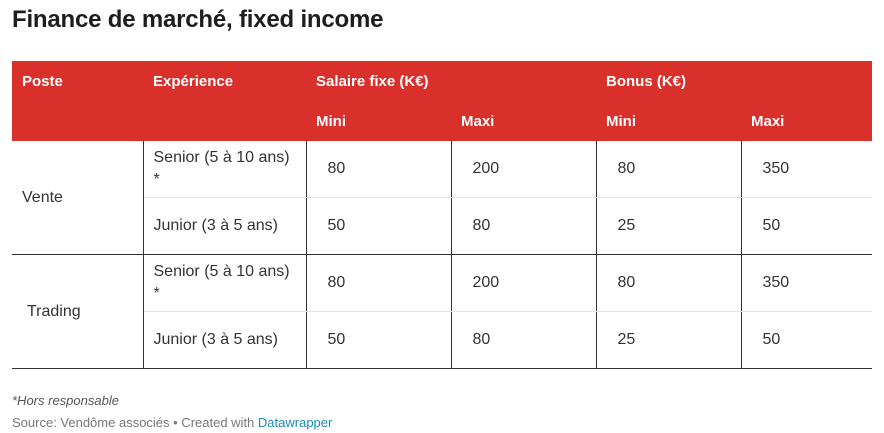 This screenshot has width=884, height=433. I want to click on header-experience: Expérience, so click(224, 81).